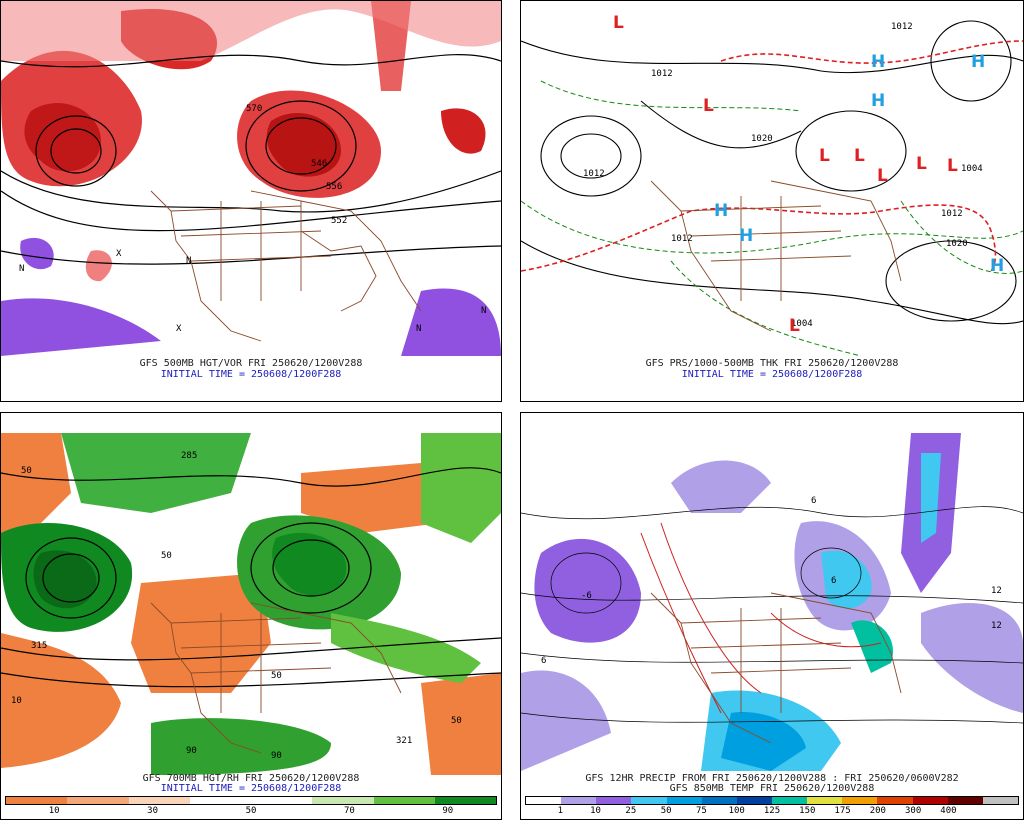 Image resolution: width=1024 pixels, height=820 pixels. What do you see at coordinates (448, 811) in the screenshot?
I see `rh-colorbar-label: 90` at bounding box center [448, 811].